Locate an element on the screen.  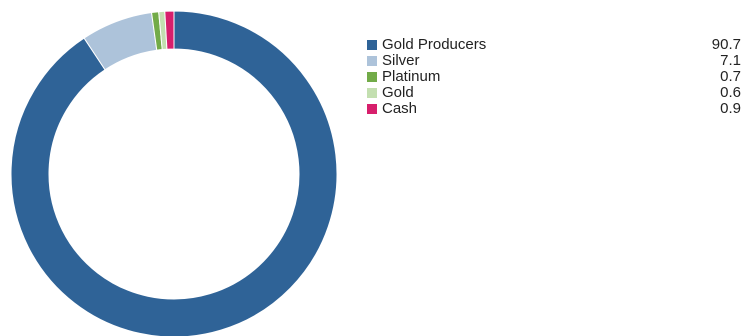
legend-row-cash: Cash 0.9 is located at coordinates (554, 109).